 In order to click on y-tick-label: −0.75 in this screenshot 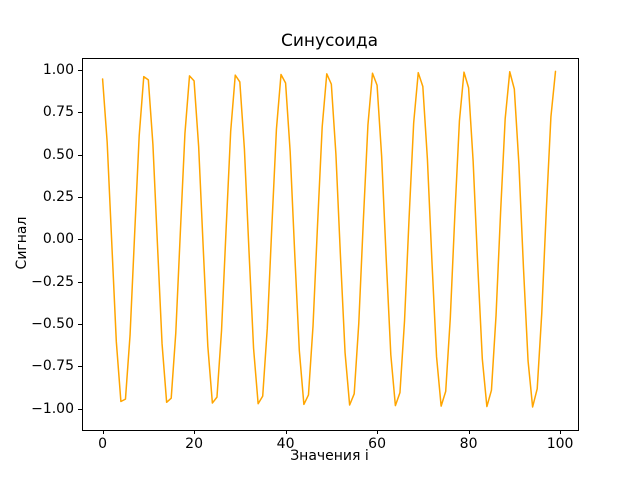, I will do `click(52, 366)`.